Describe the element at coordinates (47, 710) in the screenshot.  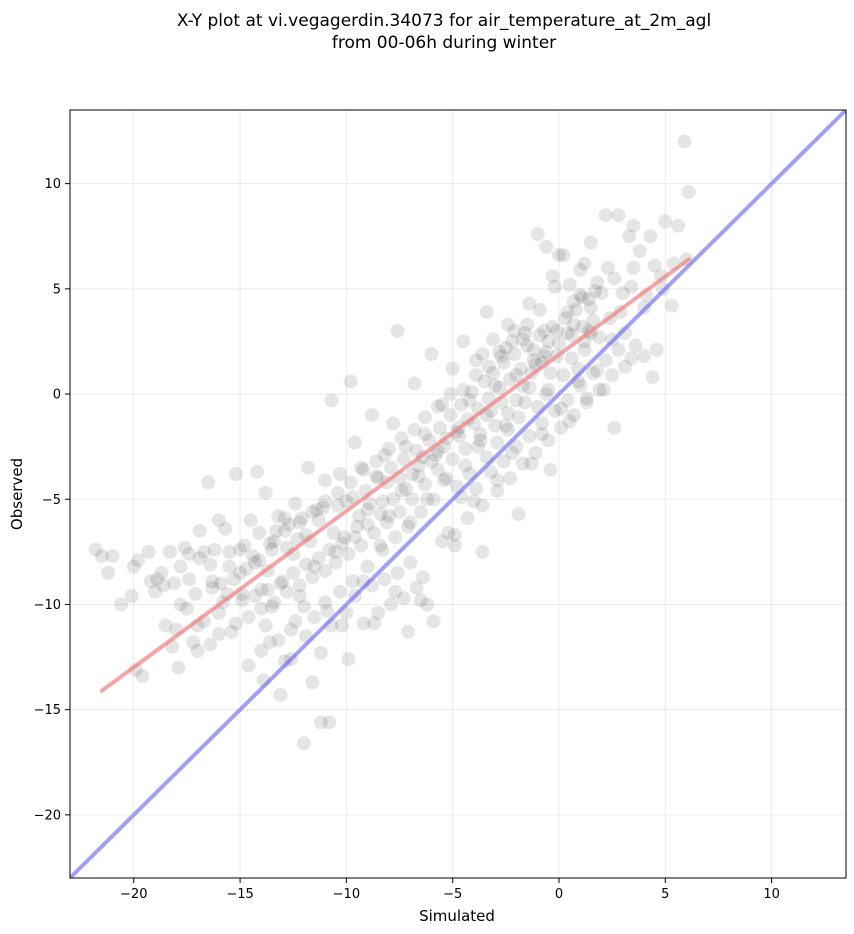
I see `y-tick-label: −15` at that location.